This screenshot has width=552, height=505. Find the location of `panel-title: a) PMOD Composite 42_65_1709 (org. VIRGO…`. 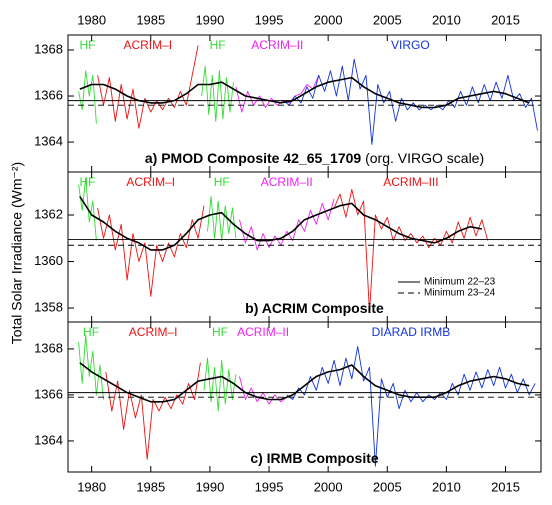

panel-title: a) PMOD Composite 42_65_1709 (org. VIRGO… is located at coordinates (314, 158).